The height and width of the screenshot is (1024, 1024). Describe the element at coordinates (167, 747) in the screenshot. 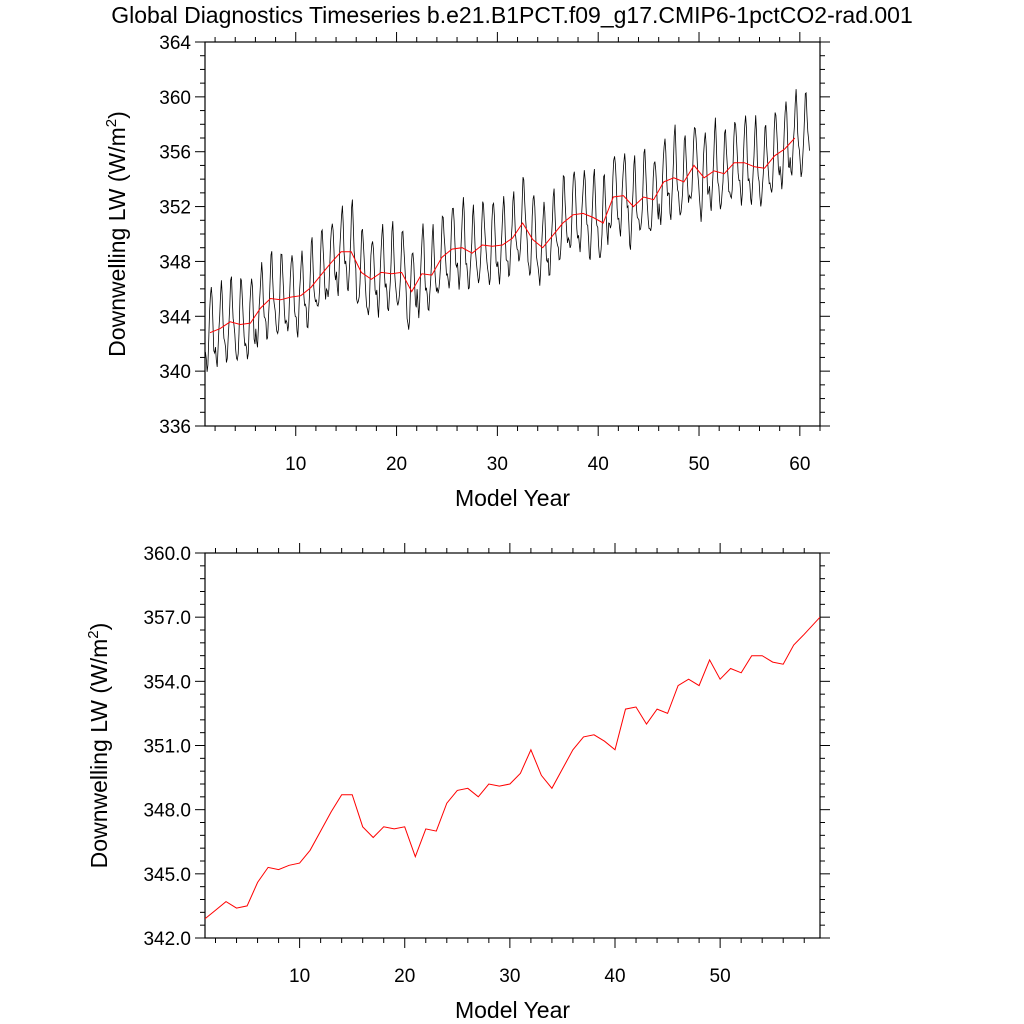

I see `y-tick-label: 351.0` at that location.